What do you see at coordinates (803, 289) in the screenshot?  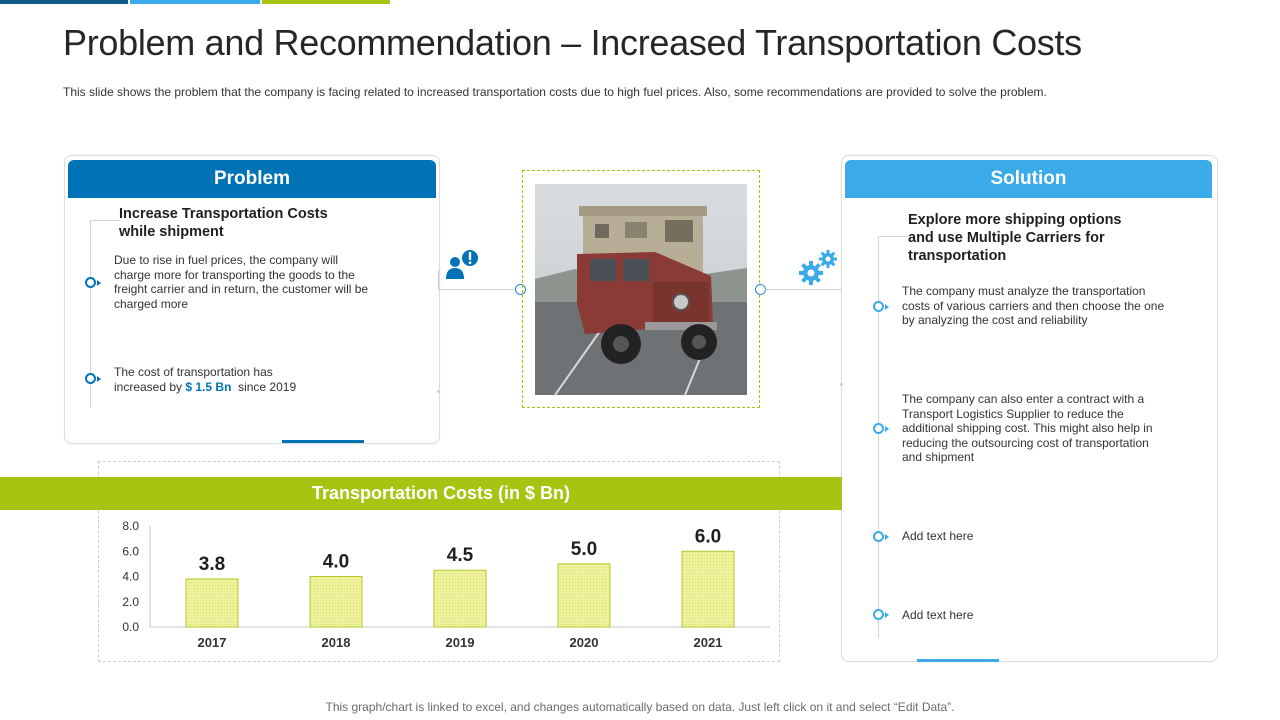 I see `solution-connector-line` at bounding box center [803, 289].